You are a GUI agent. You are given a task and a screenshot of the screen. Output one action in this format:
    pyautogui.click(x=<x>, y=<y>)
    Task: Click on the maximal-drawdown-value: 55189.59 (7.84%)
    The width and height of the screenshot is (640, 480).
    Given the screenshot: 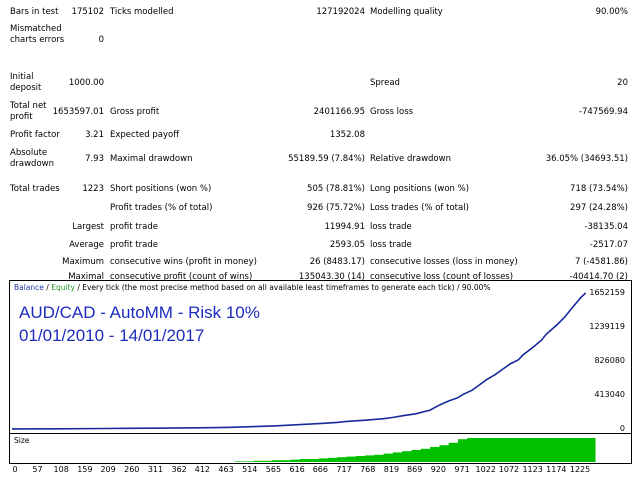 What is the action you would take?
    pyautogui.click(x=326, y=159)
    